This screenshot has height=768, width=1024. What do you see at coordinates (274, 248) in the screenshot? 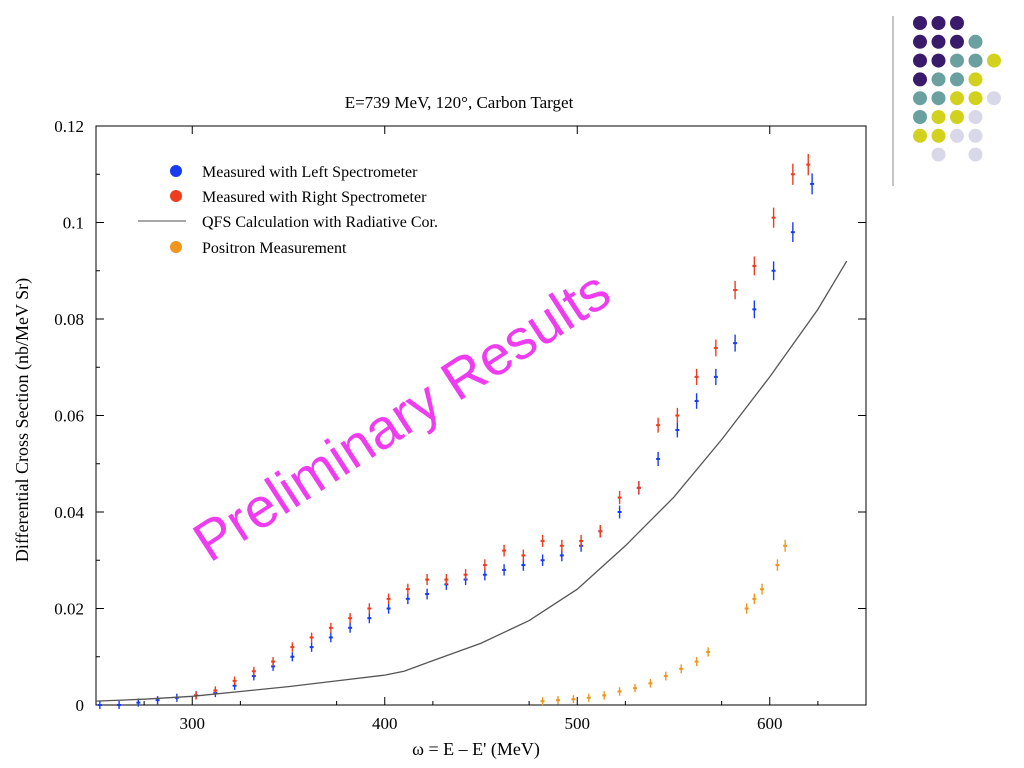
I see `legend-label-positron: Positron Measurement` at bounding box center [274, 248].